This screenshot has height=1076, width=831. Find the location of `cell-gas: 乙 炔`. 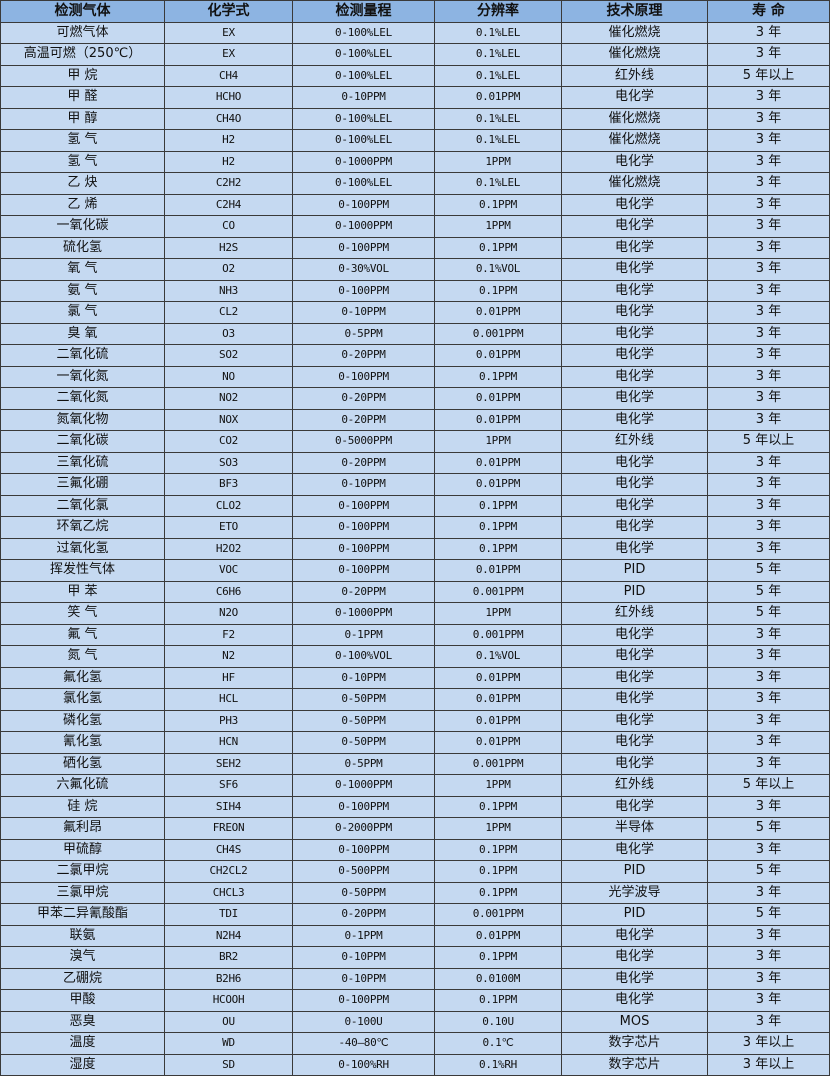

cell-gas: 乙 炔 is located at coordinates (82, 183).